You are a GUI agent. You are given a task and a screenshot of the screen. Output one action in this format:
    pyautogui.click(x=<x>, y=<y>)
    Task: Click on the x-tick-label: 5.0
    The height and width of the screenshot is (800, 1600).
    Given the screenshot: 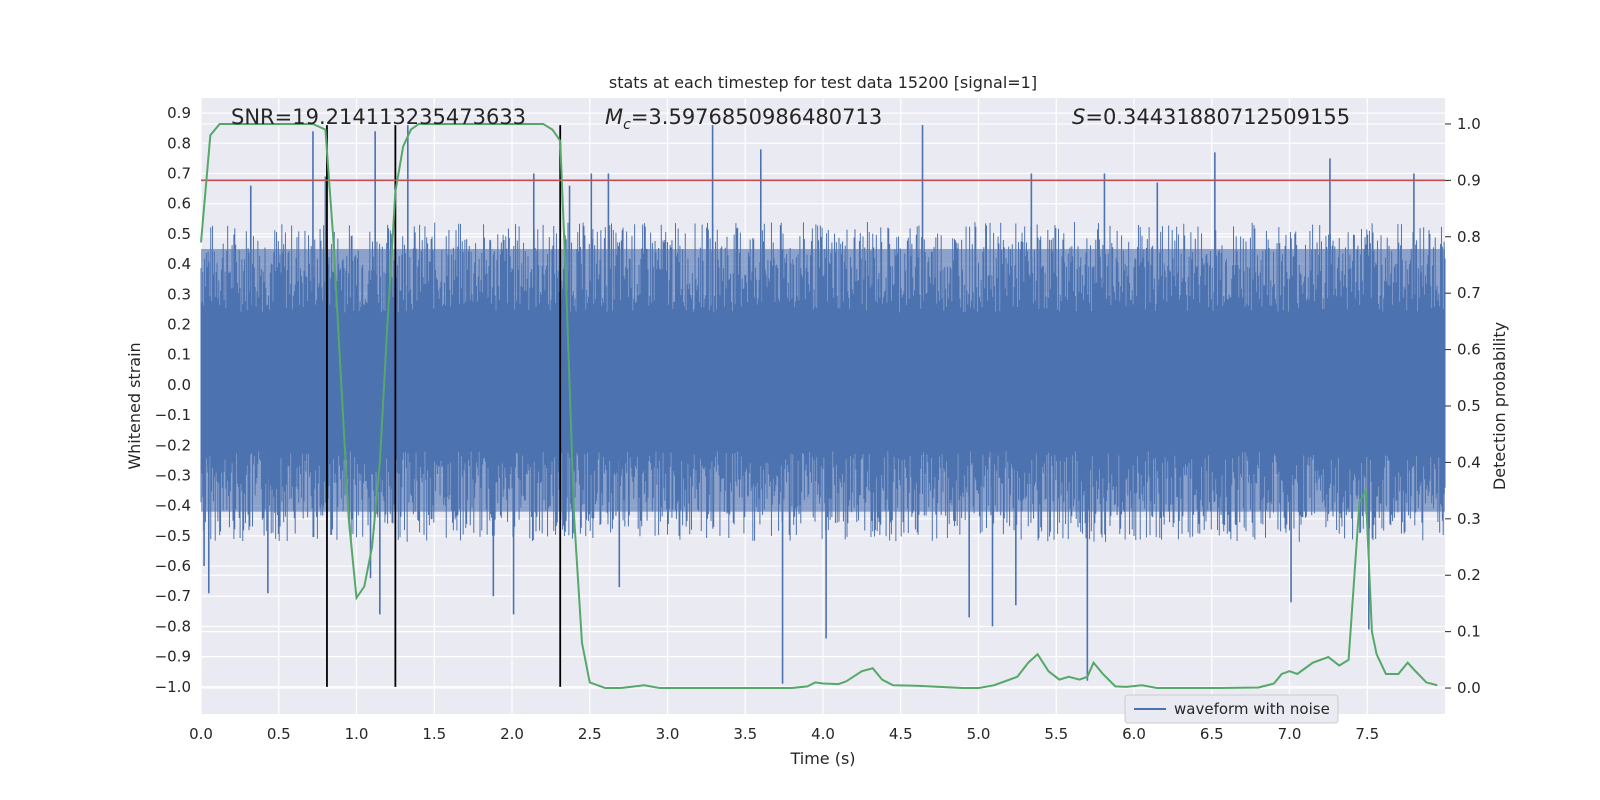 What is the action you would take?
    pyautogui.click(x=979, y=734)
    